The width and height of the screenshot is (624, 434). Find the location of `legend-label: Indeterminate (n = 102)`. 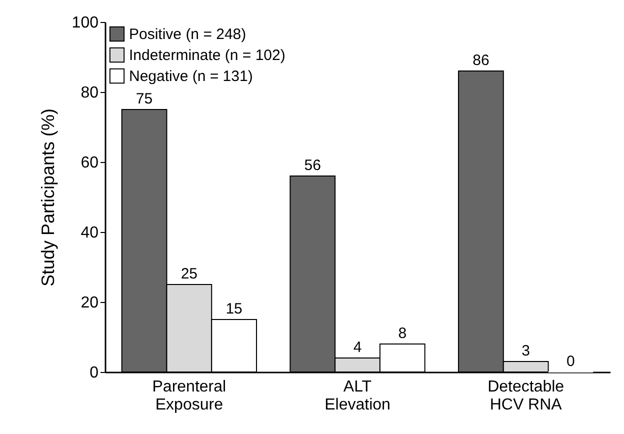

legend-label: Indeterminate (n = 102) is located at coordinates (207, 55).